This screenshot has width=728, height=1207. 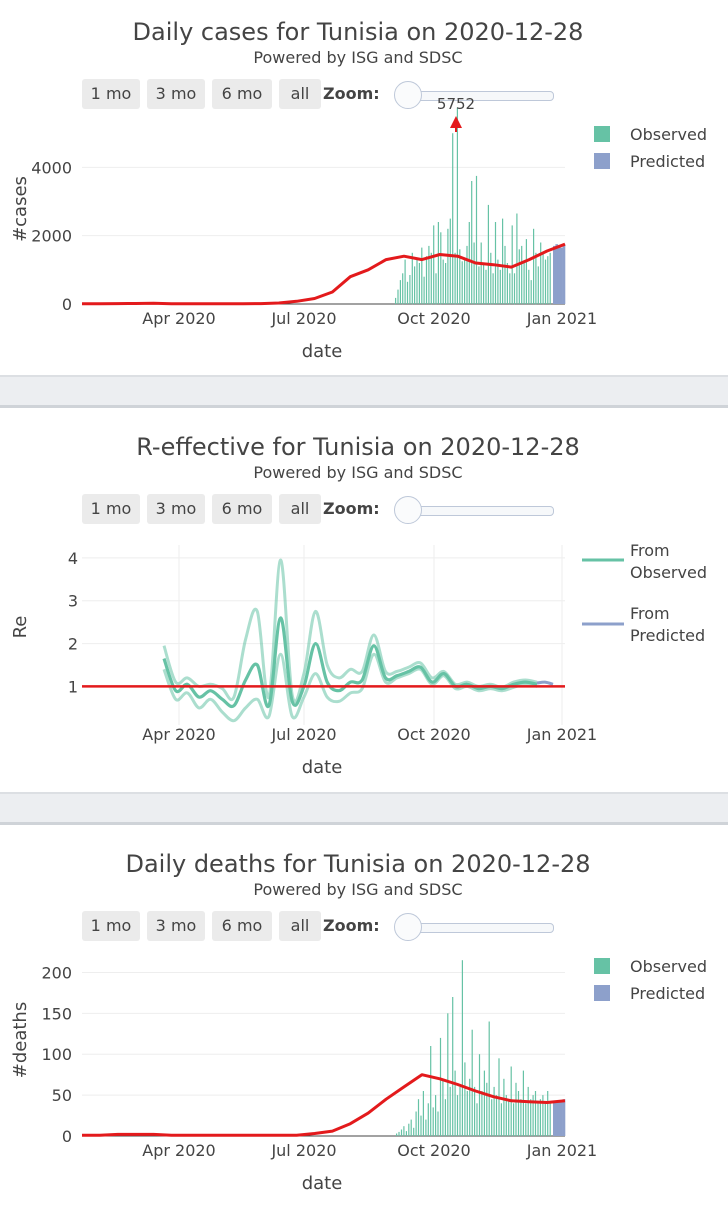 I want to click on cases-zoom-label: Zoom:, so click(x=351, y=93).